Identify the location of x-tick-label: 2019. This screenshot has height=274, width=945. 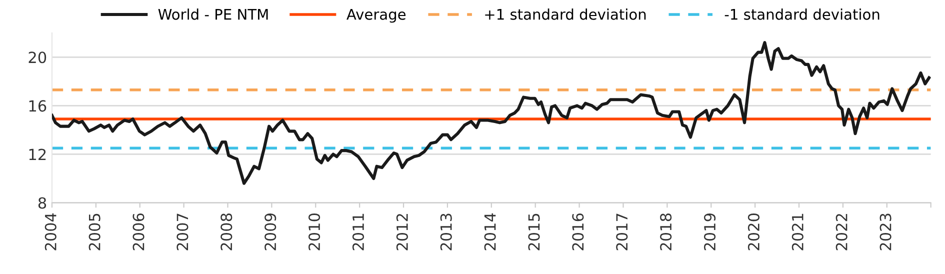
(710, 232).